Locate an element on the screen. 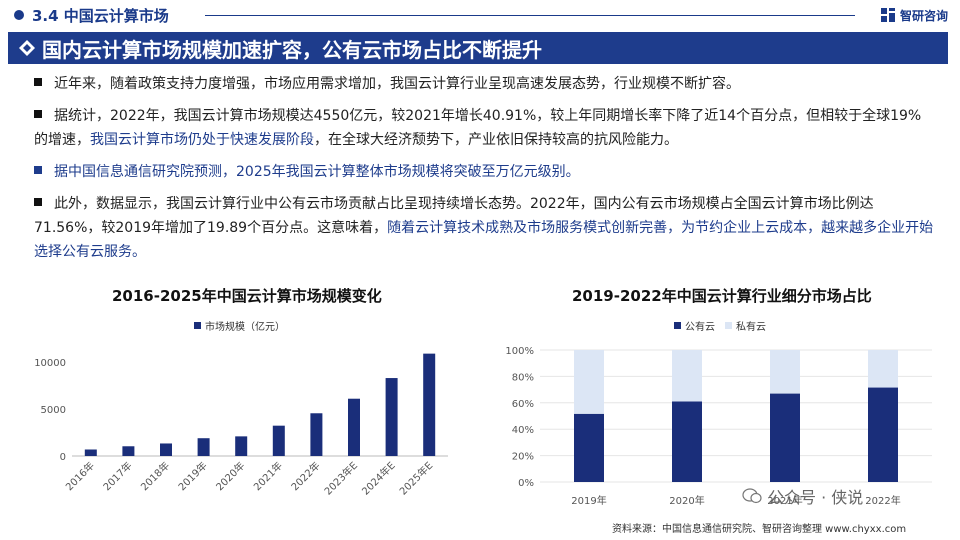  bar-2019年 is located at coordinates (203, 447).